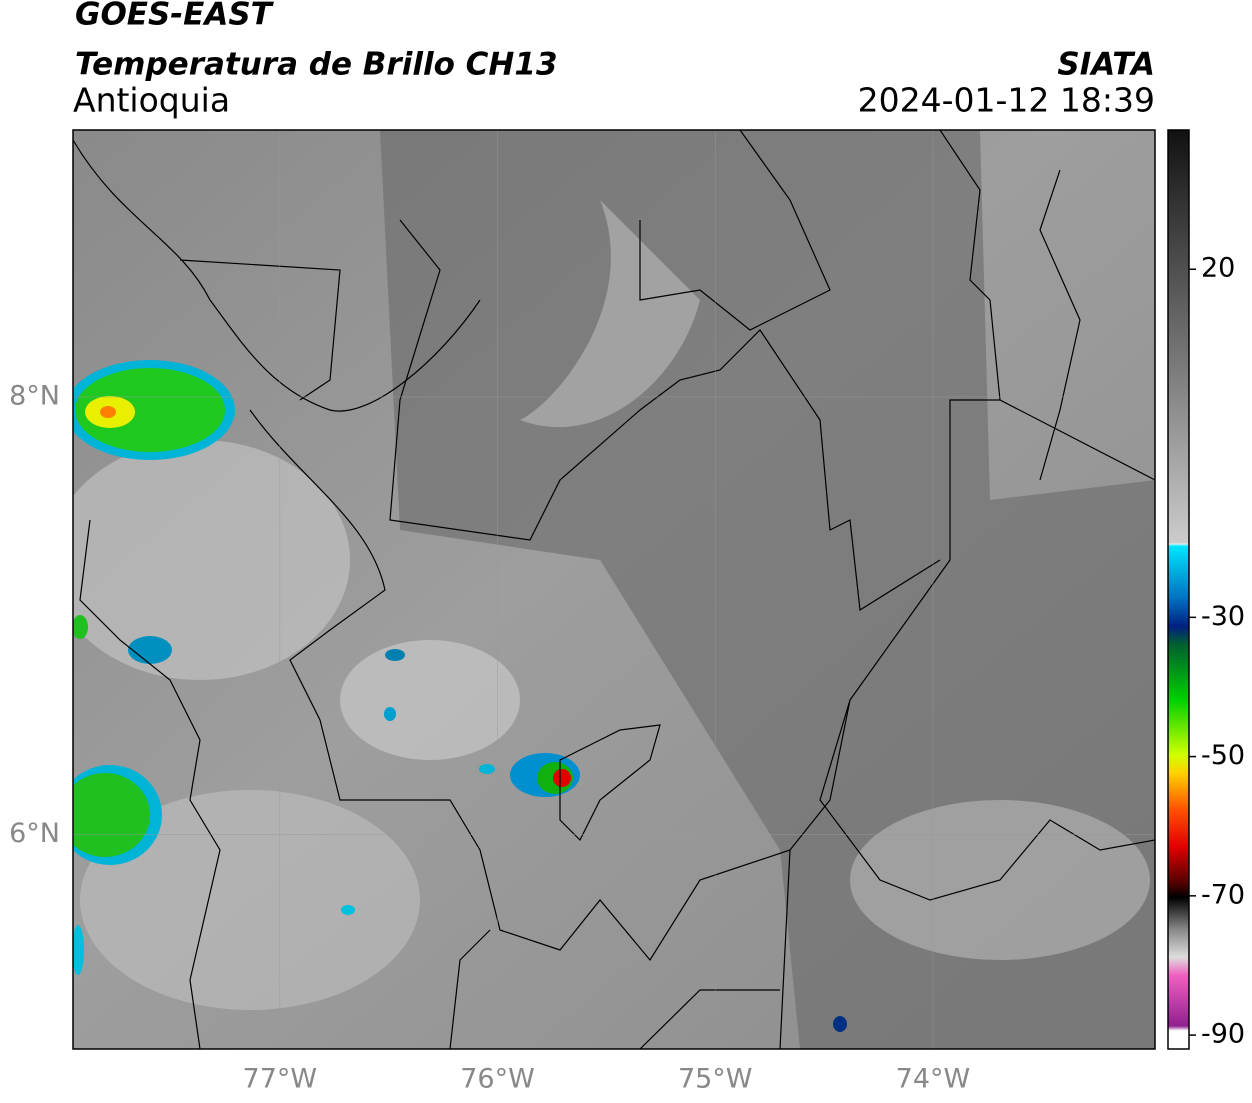  What do you see at coordinates (497, 1079) in the screenshot?
I see `lon-label: 76°W` at bounding box center [497, 1079].